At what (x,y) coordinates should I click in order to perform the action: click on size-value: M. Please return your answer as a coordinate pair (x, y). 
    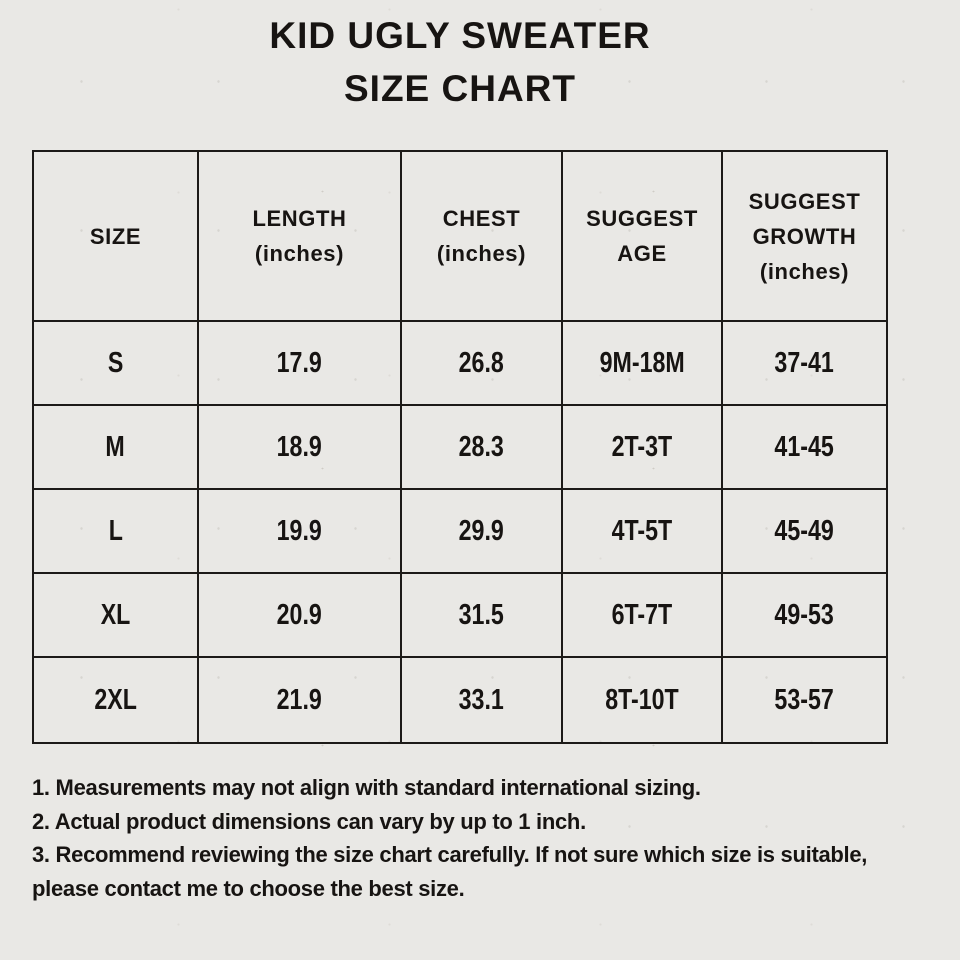
    Looking at the image, I should click on (115, 446).